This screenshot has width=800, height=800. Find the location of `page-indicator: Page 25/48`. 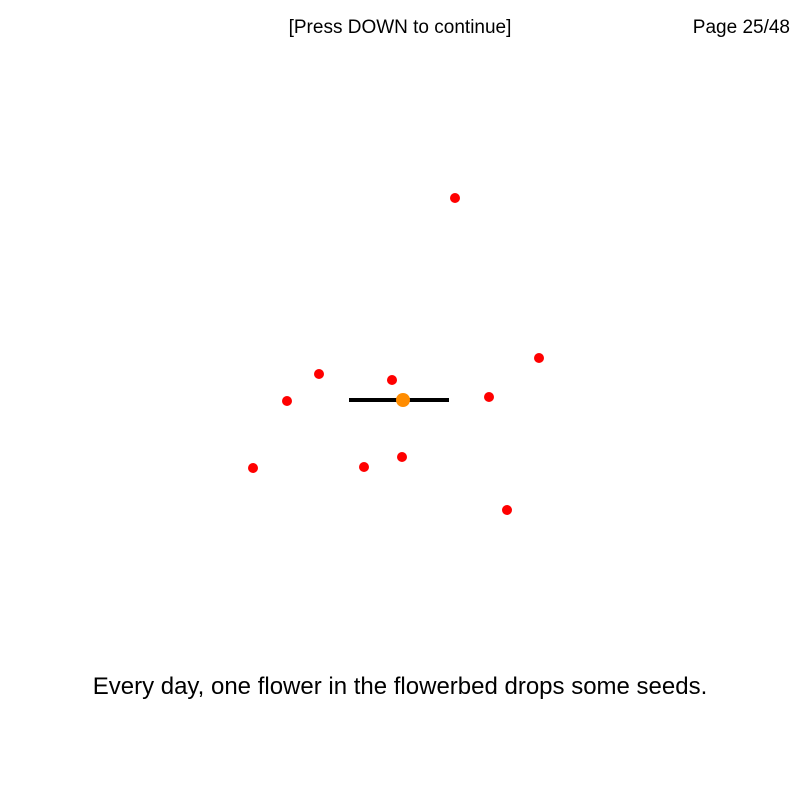

page-indicator: Page 25/48 is located at coordinates (741, 27).